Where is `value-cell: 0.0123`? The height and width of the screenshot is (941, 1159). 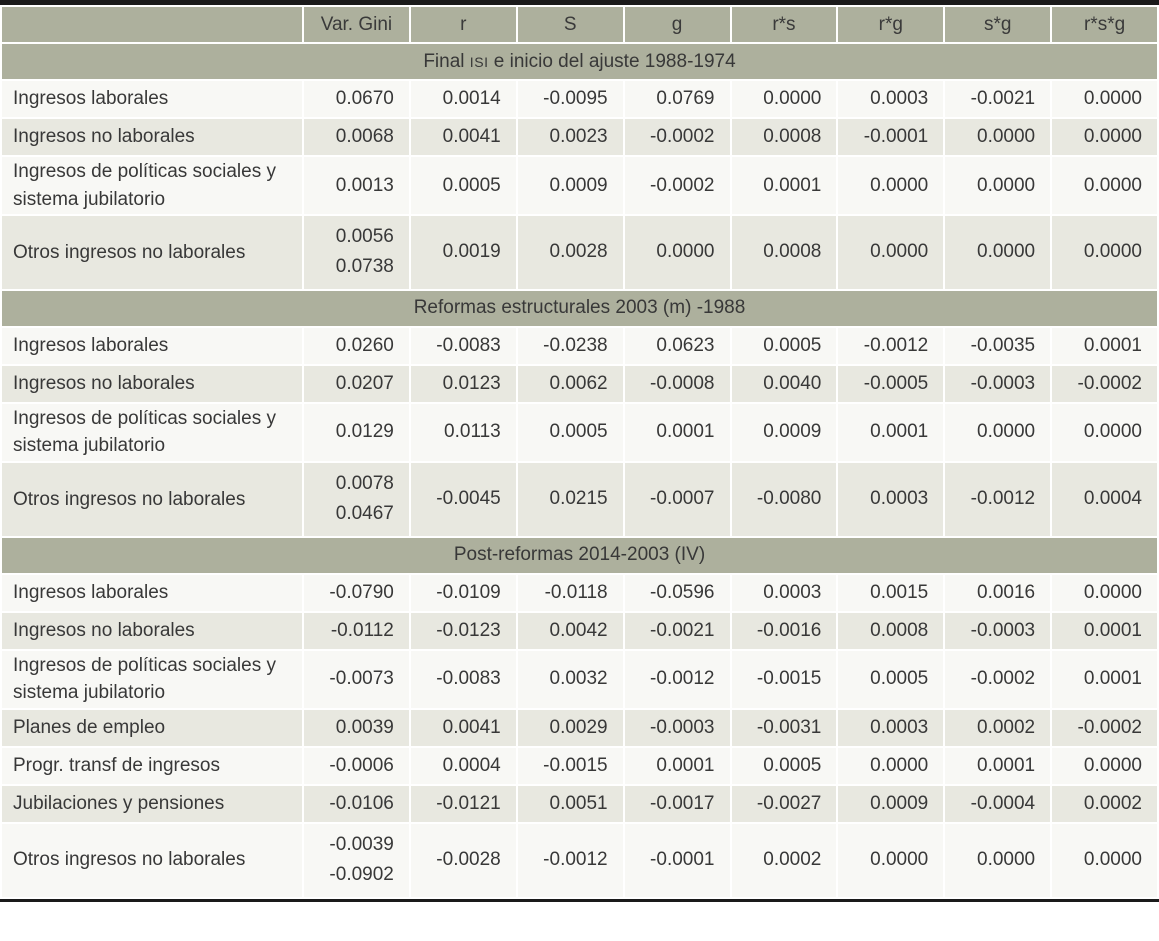
value-cell: 0.0123 is located at coordinates (463, 383).